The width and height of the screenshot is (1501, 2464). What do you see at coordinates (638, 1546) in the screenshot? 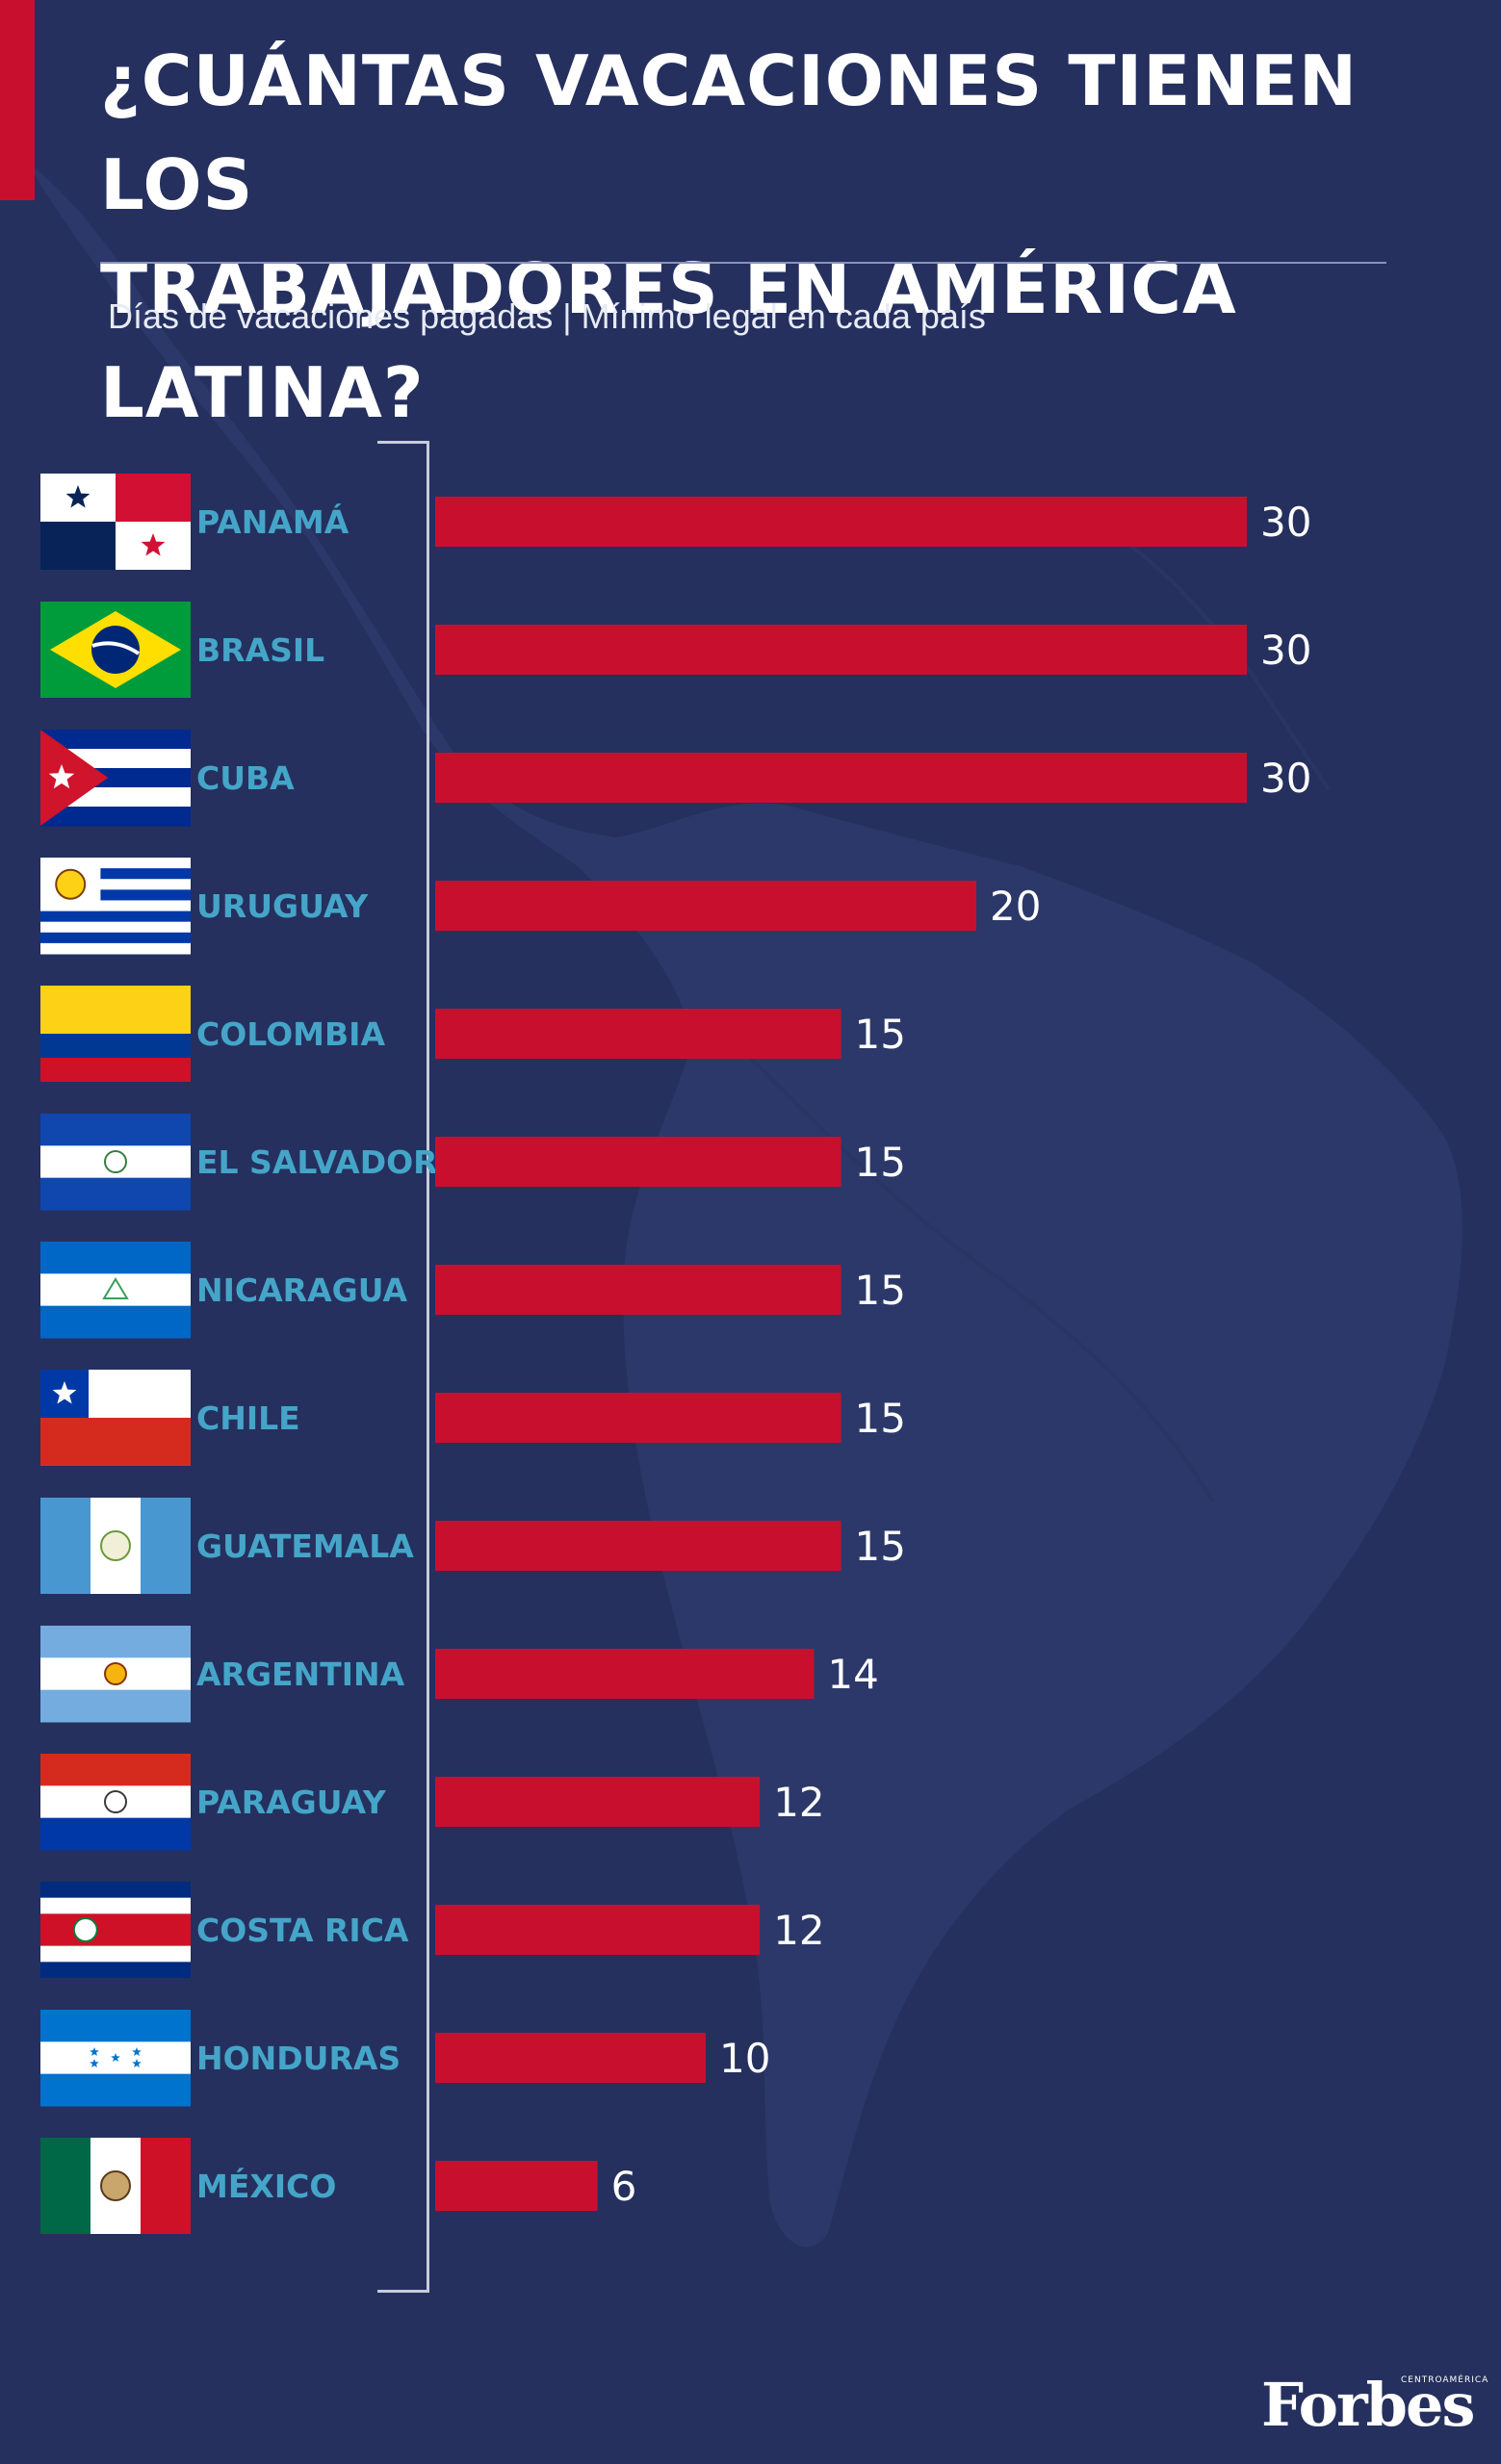
I see `bar-guatemala` at bounding box center [638, 1546].